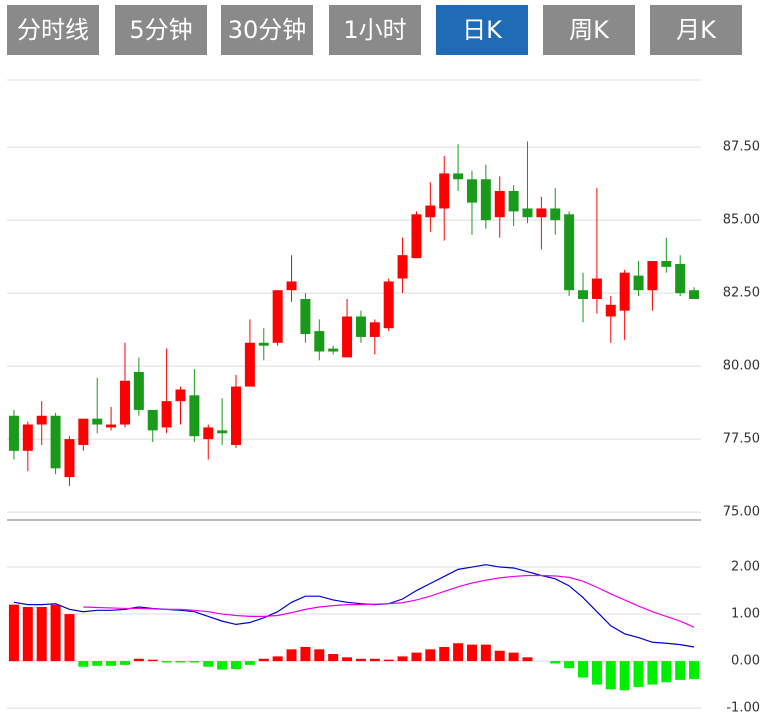 This screenshot has height=715, width=778. What do you see at coordinates (741, 293) in the screenshot?
I see `y-tick-label: 82.50` at bounding box center [741, 293].